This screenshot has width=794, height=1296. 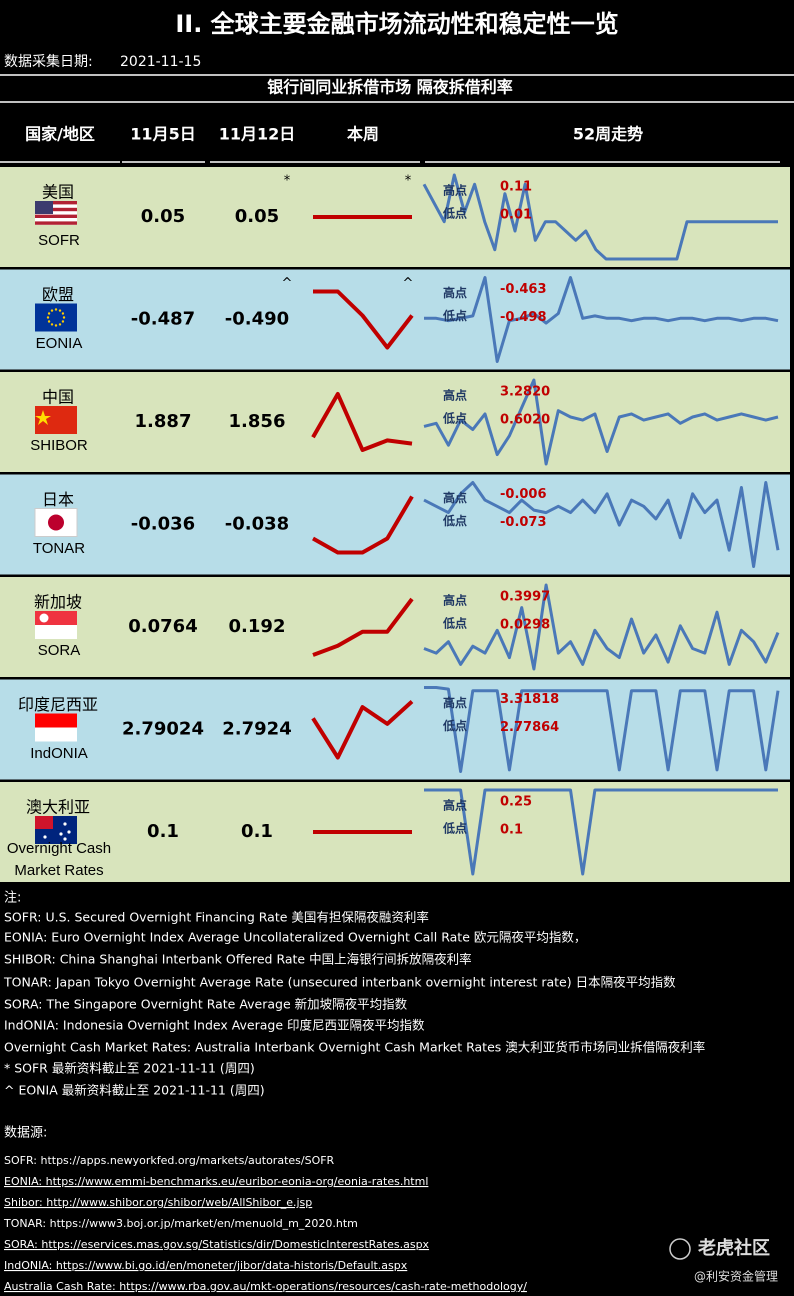 I want to click on high-value: -0.006, so click(x=523, y=494).